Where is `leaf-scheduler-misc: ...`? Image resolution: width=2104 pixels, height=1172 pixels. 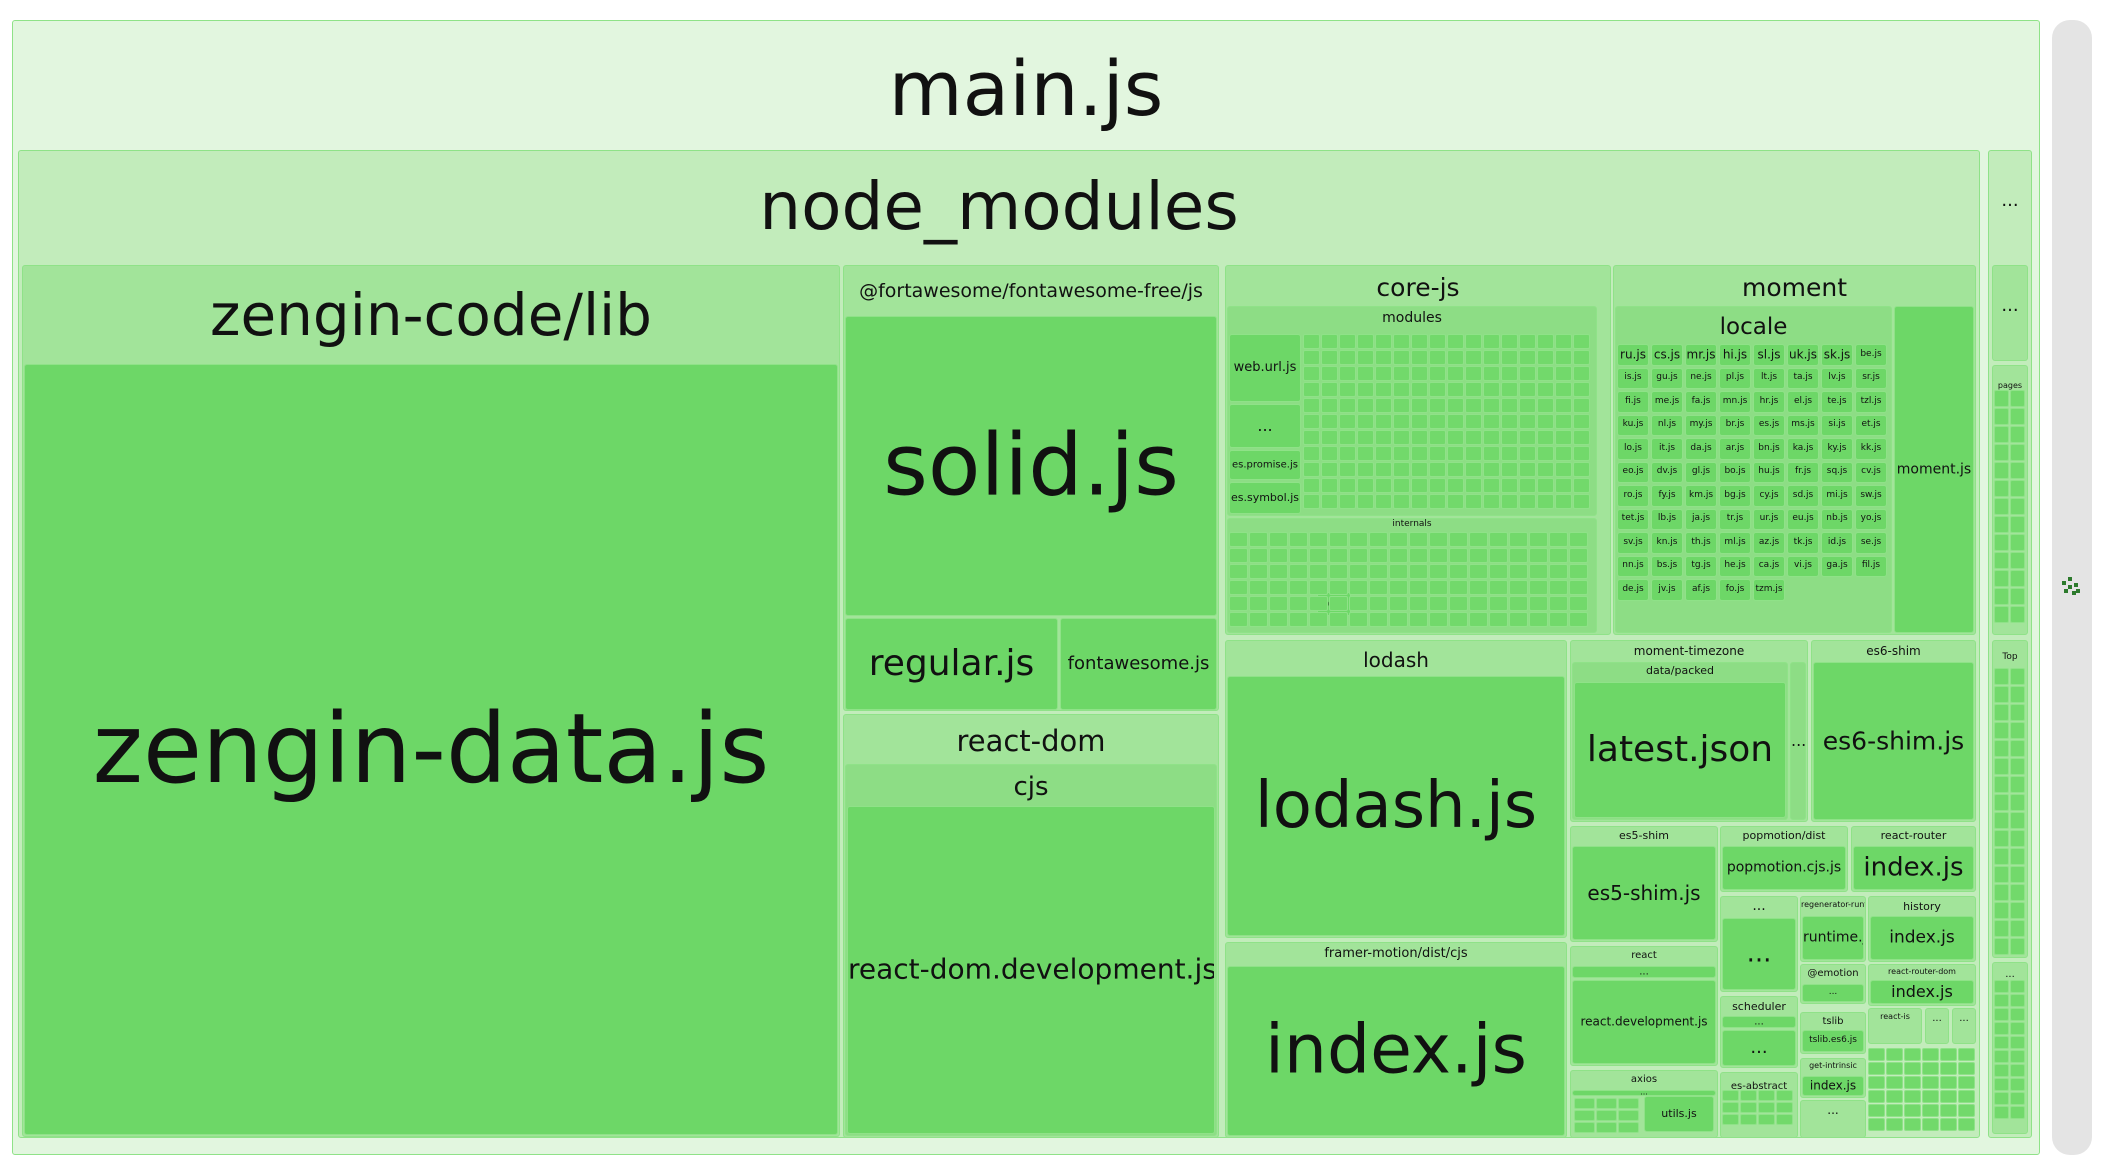
leaf-scheduler-misc: ... is located at coordinates (1759, 1022).